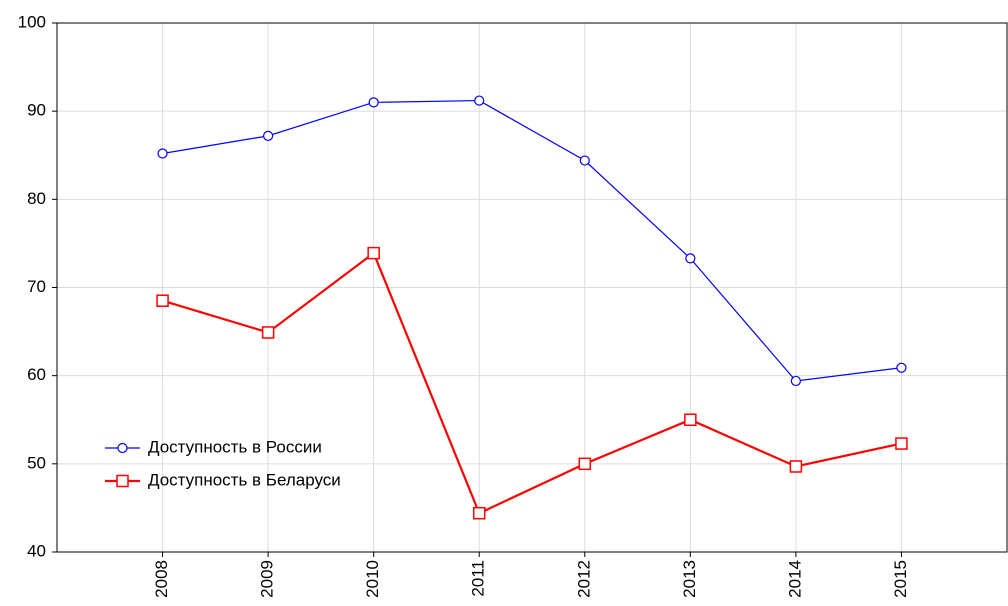 The width and height of the screenshot is (1008, 606). What do you see at coordinates (36, 550) in the screenshot?
I see `y-tick-label: 40` at bounding box center [36, 550].